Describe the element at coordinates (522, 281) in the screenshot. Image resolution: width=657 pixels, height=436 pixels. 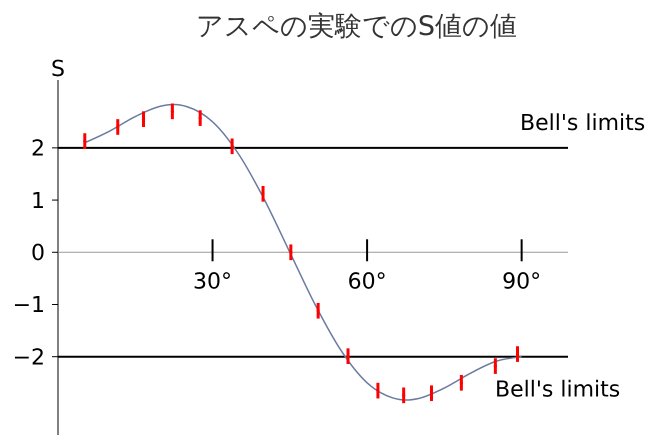
I see `x-tick-label: 90°` at that location.